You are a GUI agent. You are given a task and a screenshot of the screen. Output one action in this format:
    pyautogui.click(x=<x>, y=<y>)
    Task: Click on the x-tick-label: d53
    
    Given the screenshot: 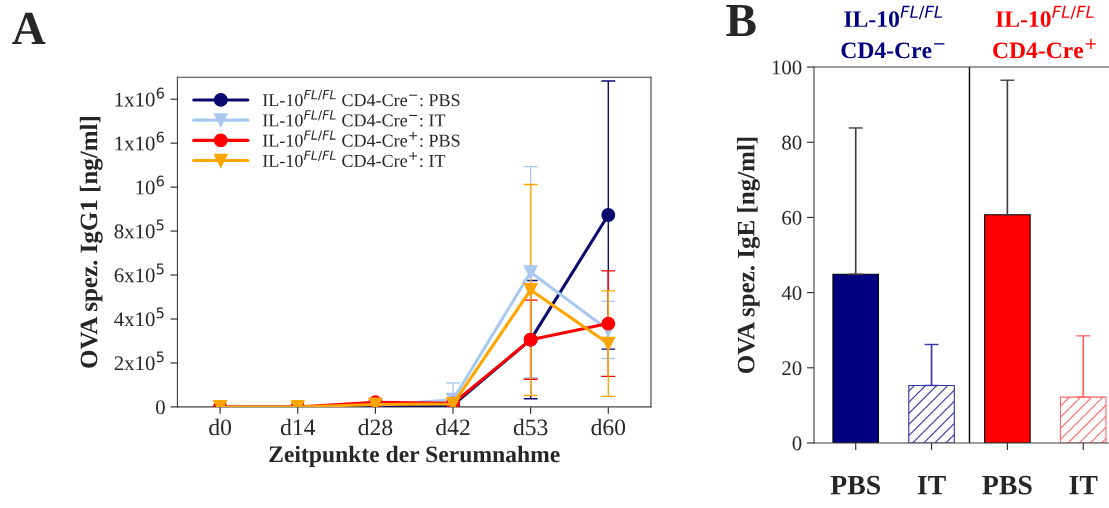 What is the action you would take?
    pyautogui.click(x=530, y=427)
    